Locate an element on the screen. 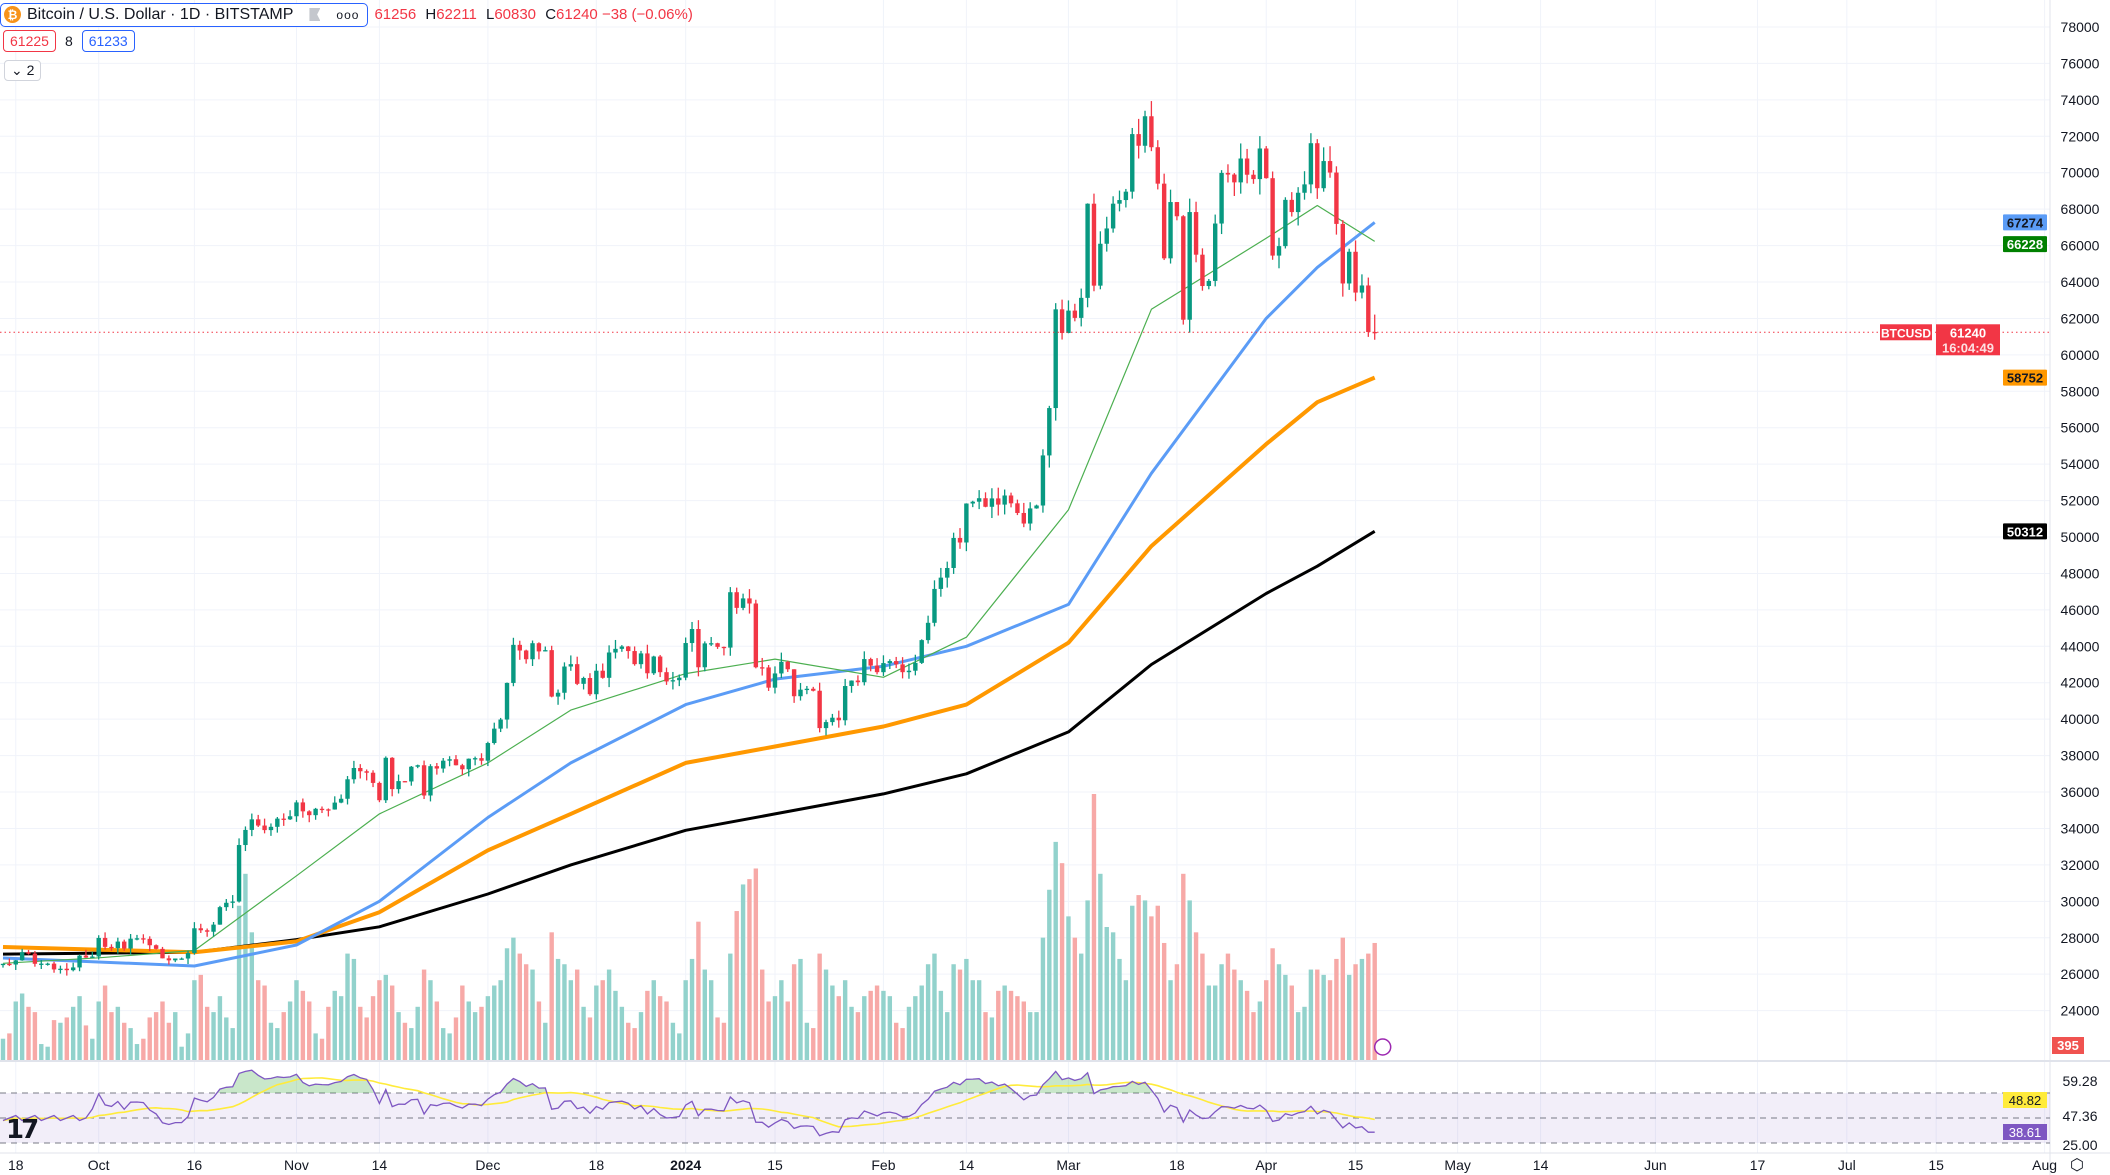  price-axis-label: 66000 is located at coordinates (2080, 246).